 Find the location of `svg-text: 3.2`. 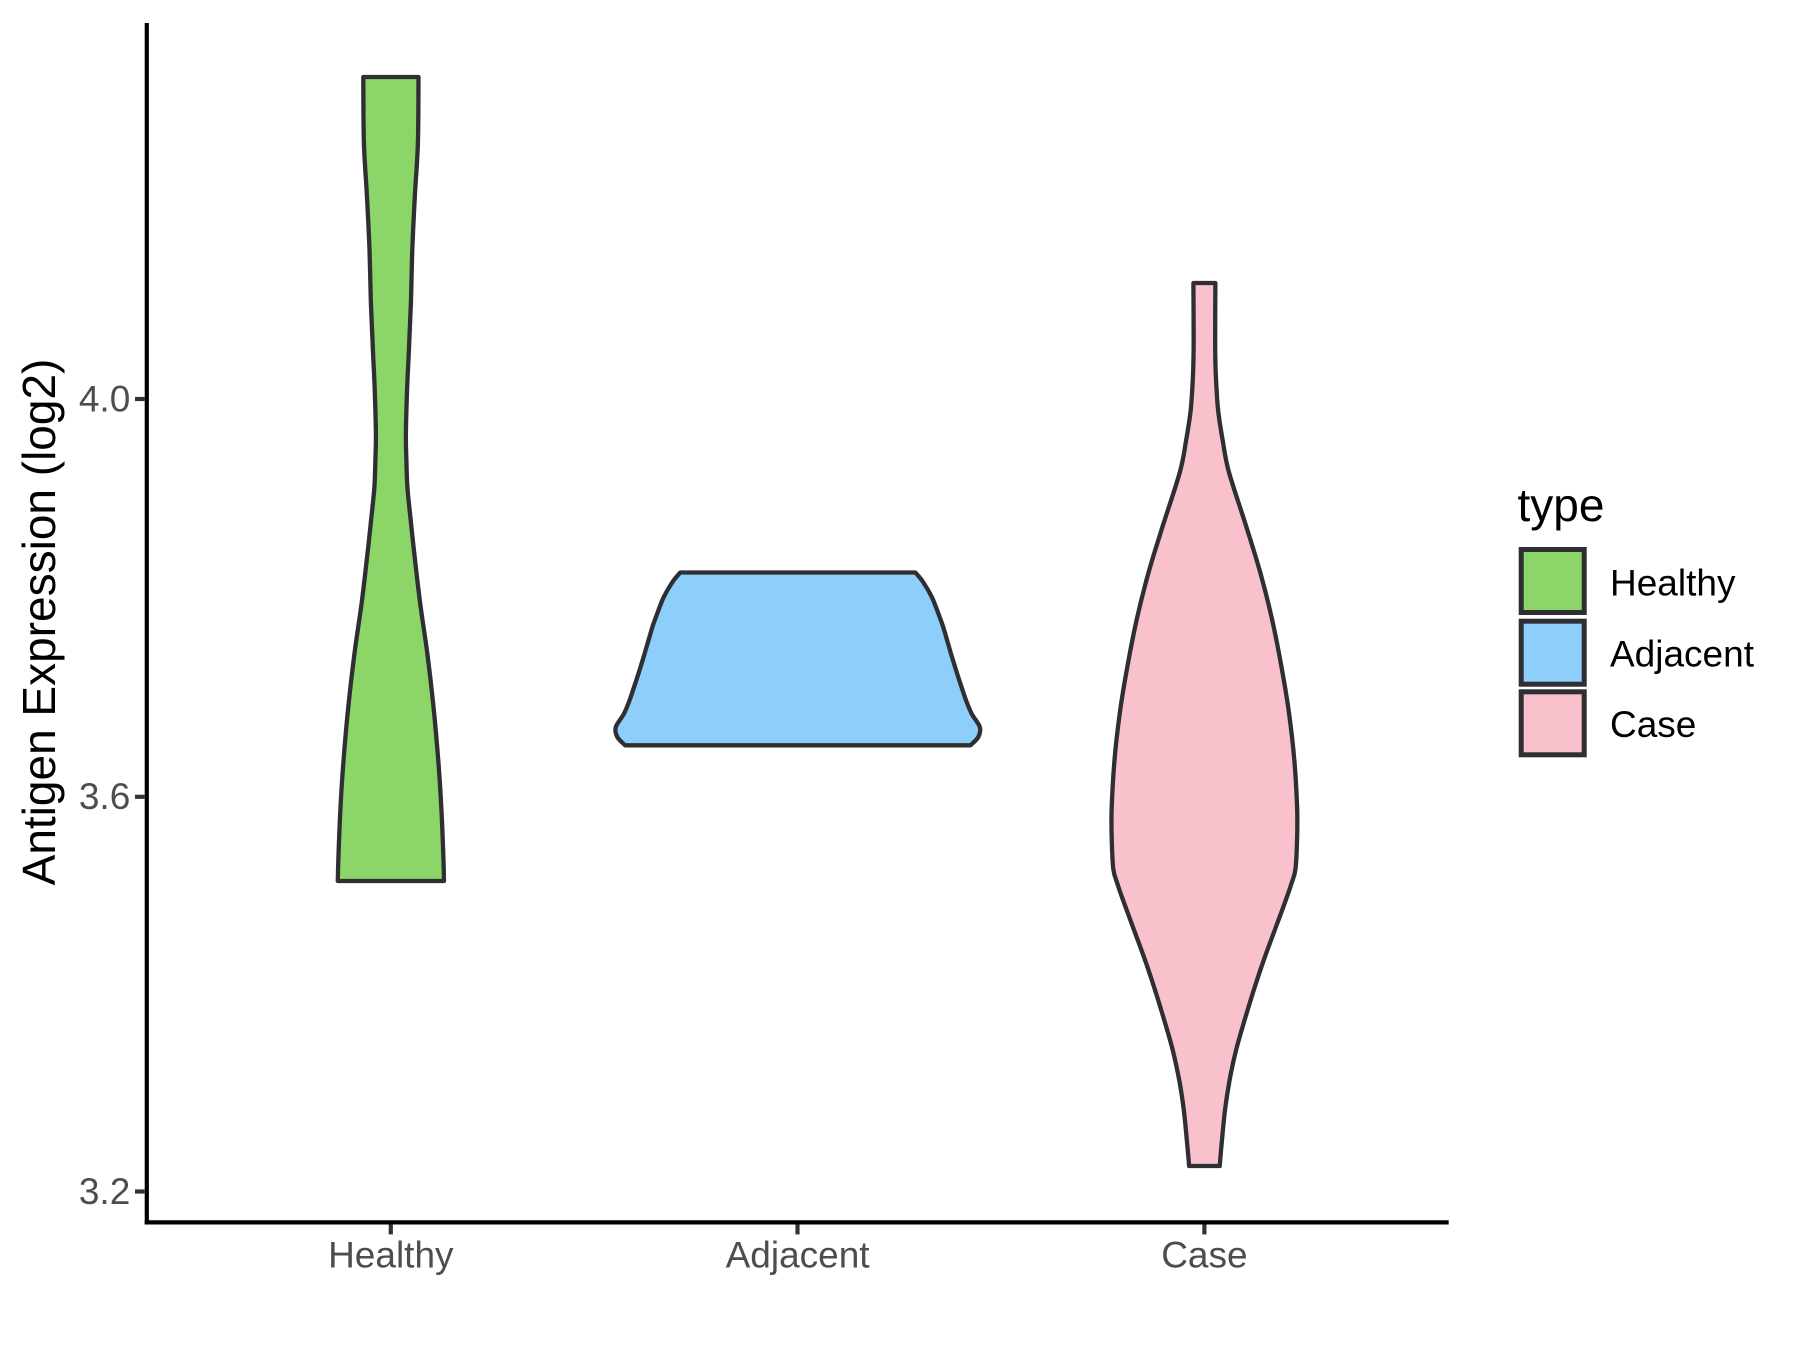

svg-text: 3.2 is located at coordinates (104, 1191).